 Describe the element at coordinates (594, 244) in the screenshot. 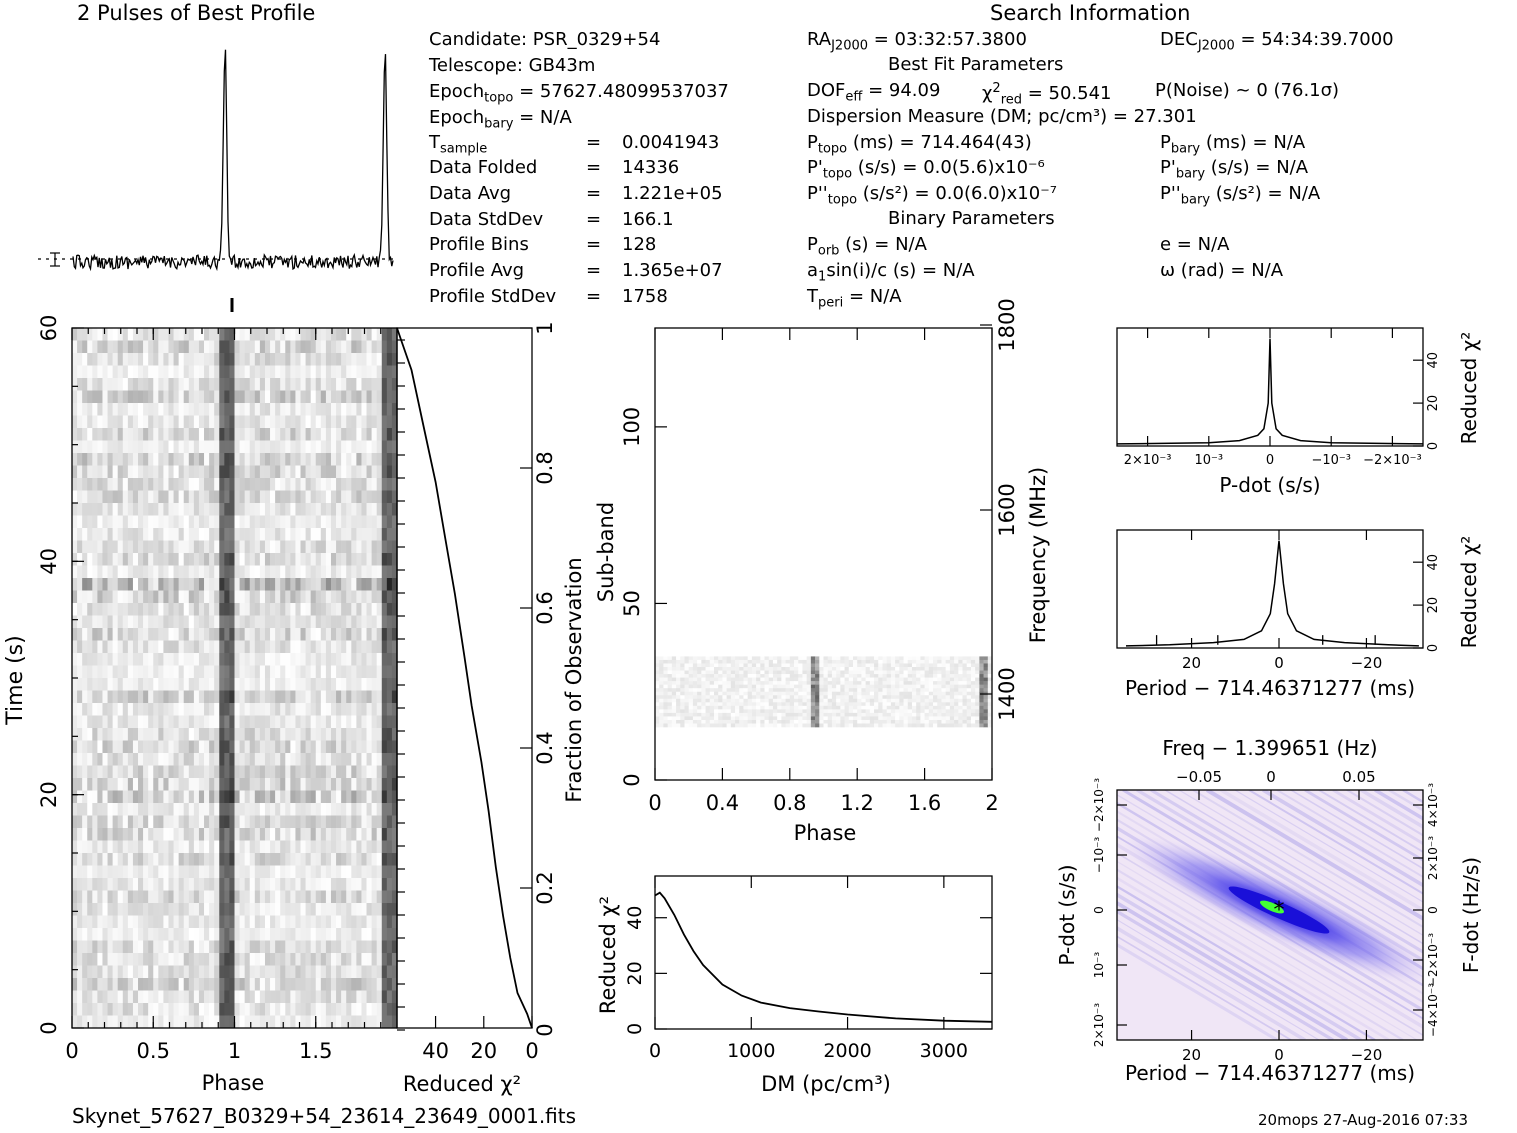

I see `info-eq: =` at that location.